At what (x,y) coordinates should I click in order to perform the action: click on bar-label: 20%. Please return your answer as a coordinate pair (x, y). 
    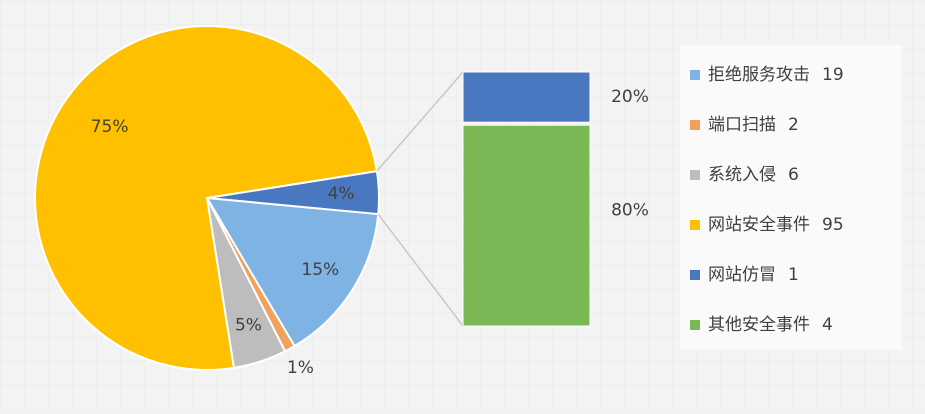
    Looking at the image, I should click on (630, 97).